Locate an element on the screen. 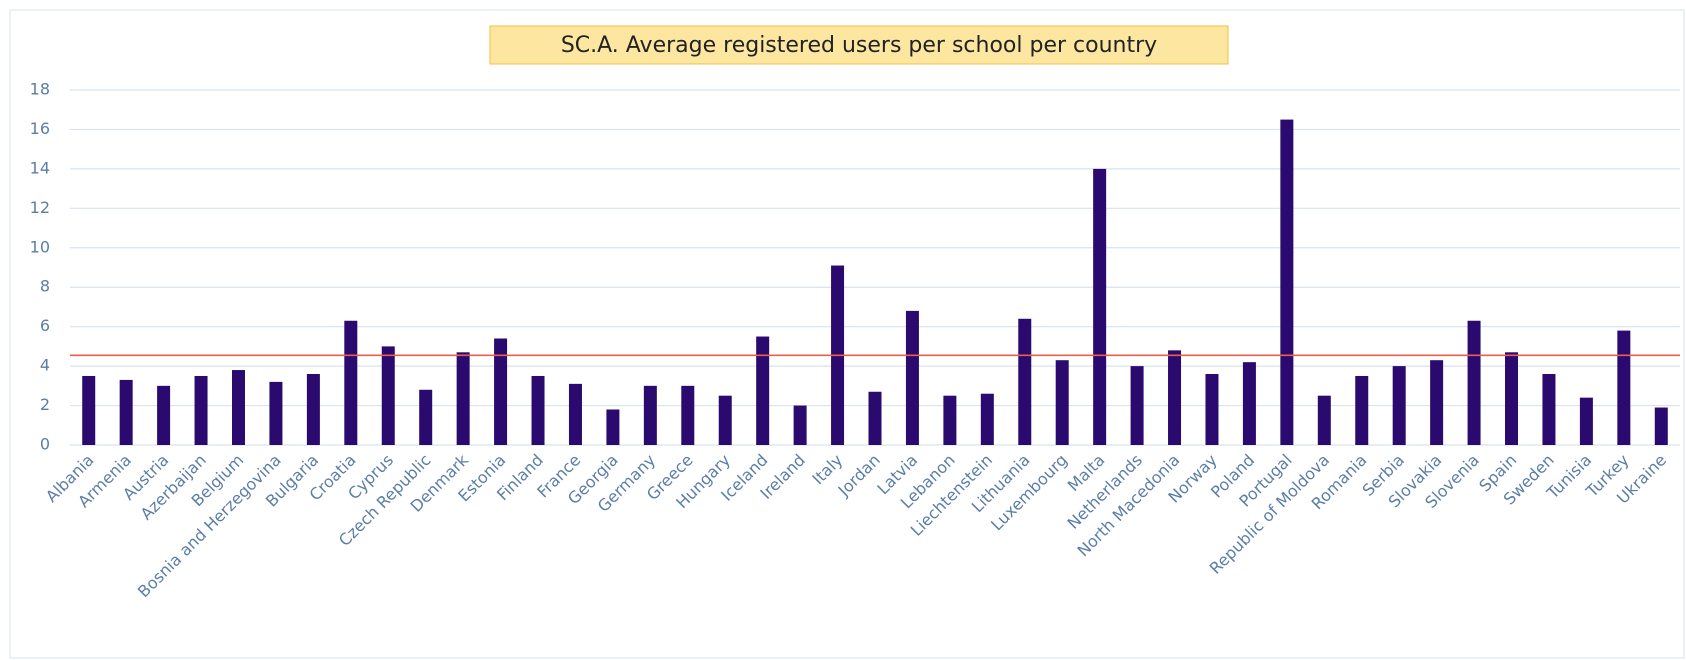  y-tick-label: 16 is located at coordinates (40, 128).